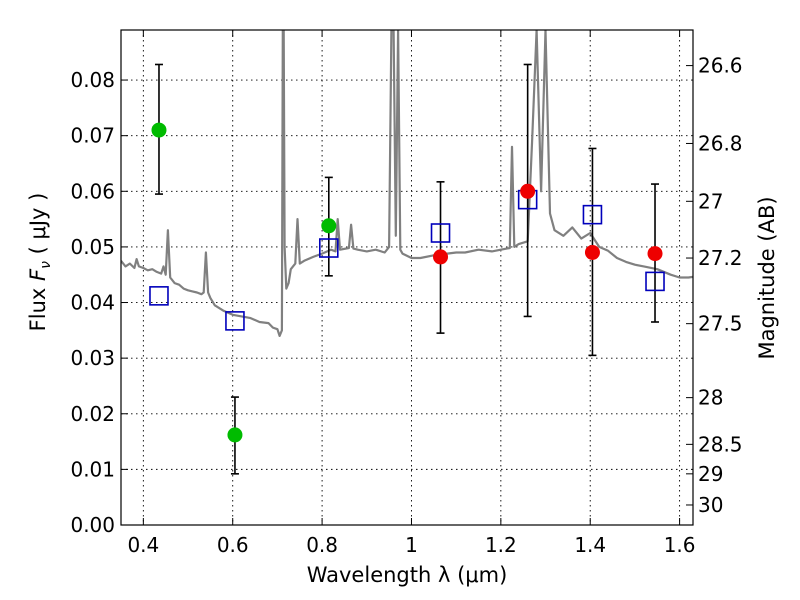  I want to click on y-tick-label: 0.03, so click(92, 358).